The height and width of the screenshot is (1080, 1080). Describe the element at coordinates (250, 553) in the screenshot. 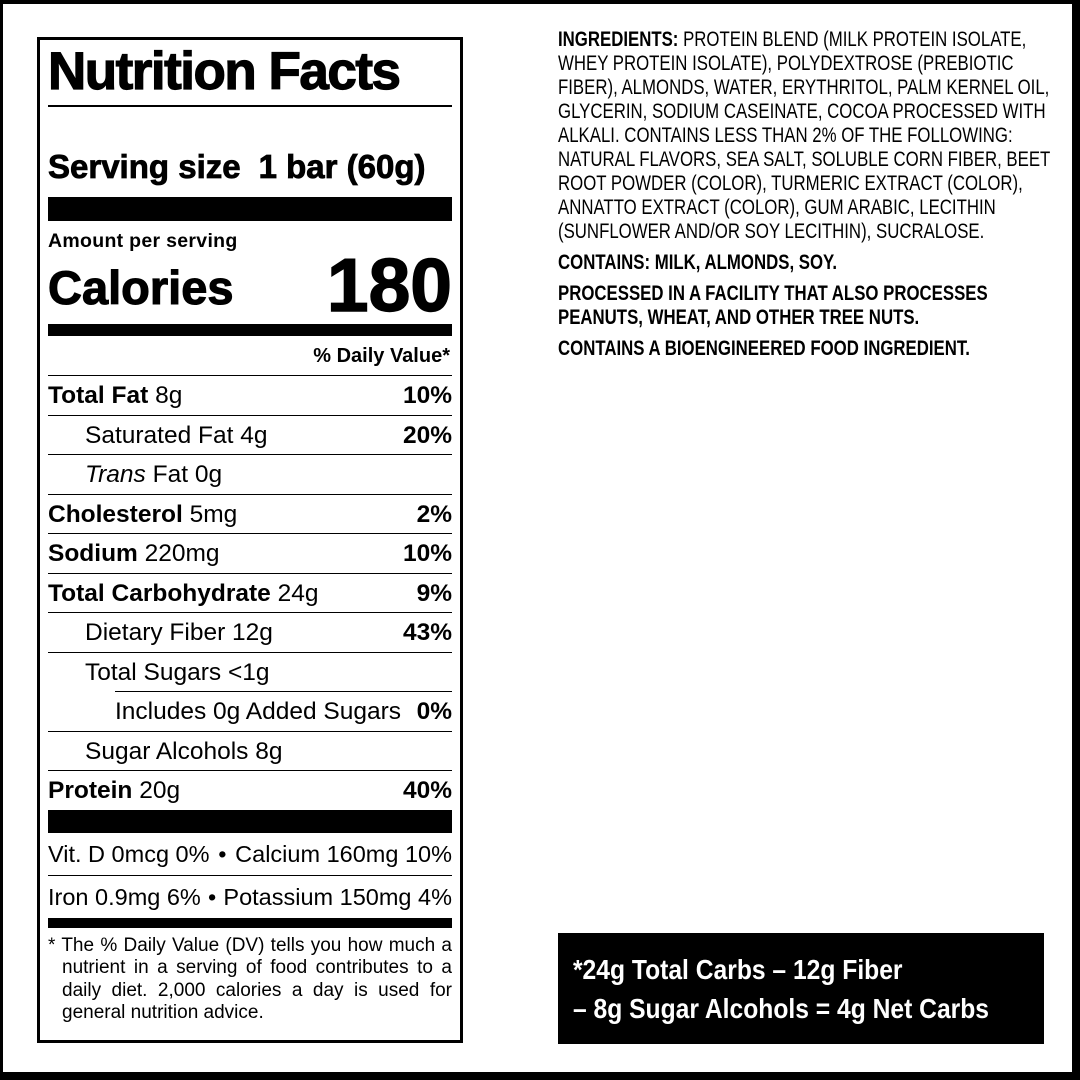

I see `nutrient-row: Sodium 220mg 10%` at that location.